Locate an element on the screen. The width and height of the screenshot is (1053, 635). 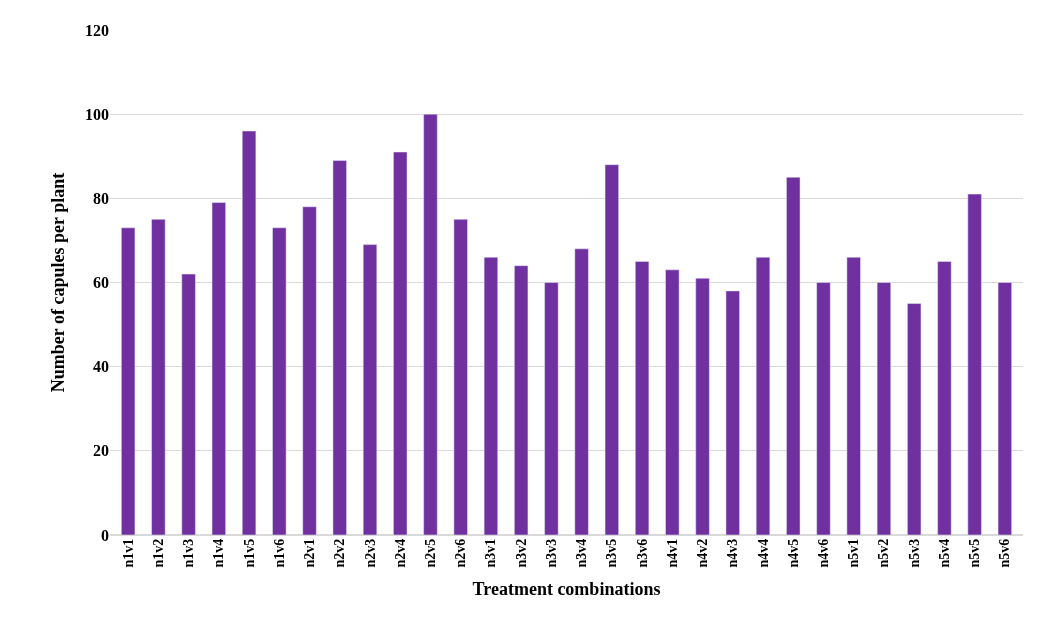
x-tick-label: n1v1 is located at coordinates (128, 553).